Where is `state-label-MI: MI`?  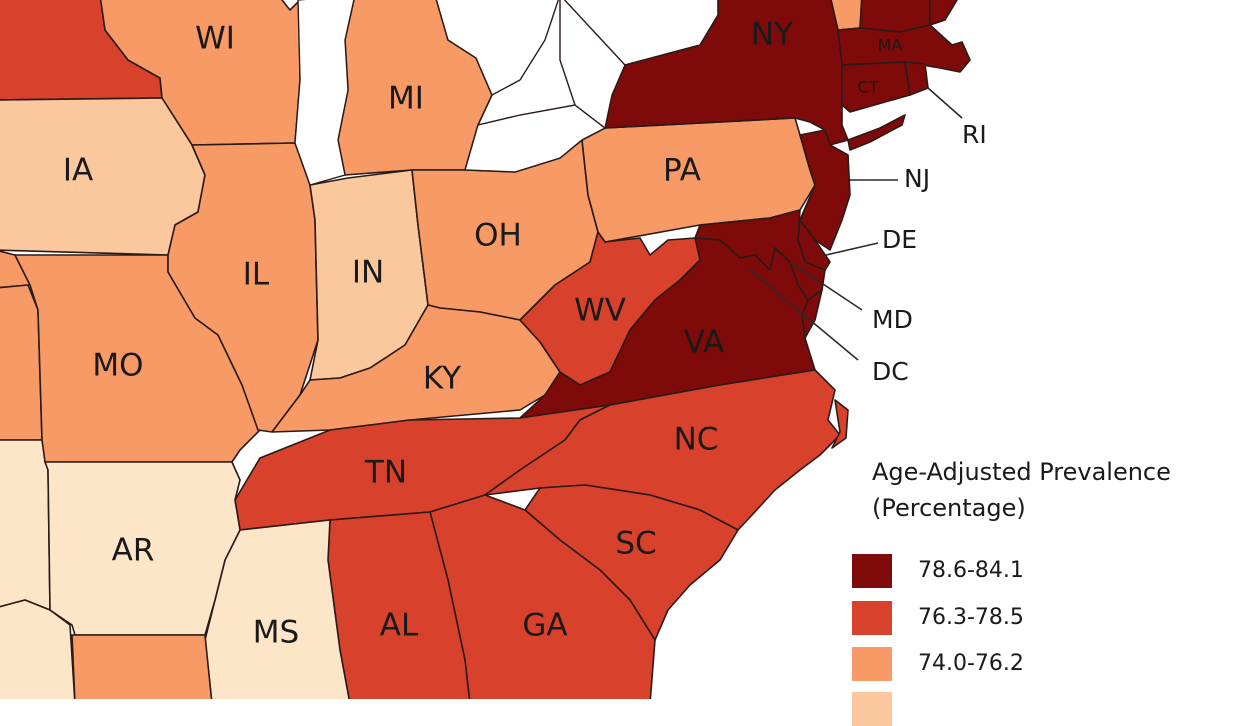 state-label-MI: MI is located at coordinates (406, 99).